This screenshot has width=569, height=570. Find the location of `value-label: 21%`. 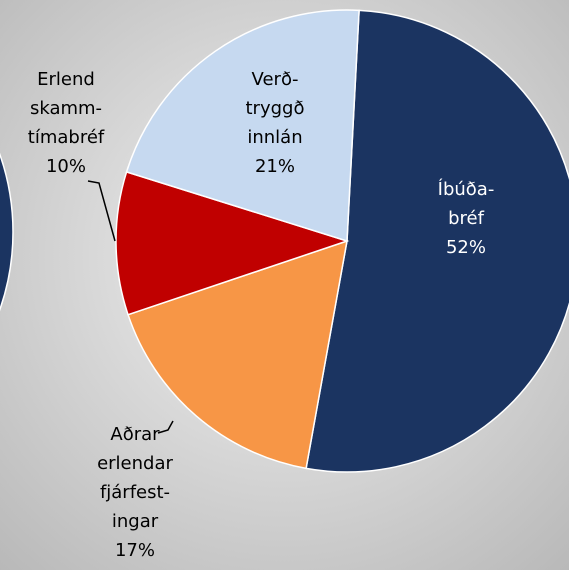

value-label: 21% is located at coordinates (275, 166).